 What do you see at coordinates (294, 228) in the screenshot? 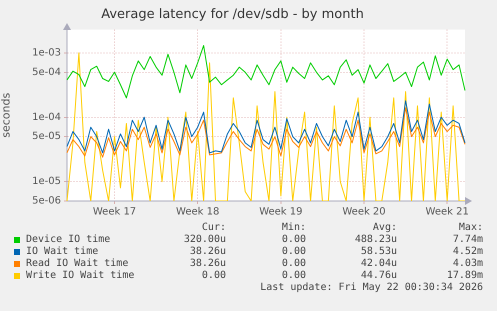
I see `text: Min:` at bounding box center [294, 228].